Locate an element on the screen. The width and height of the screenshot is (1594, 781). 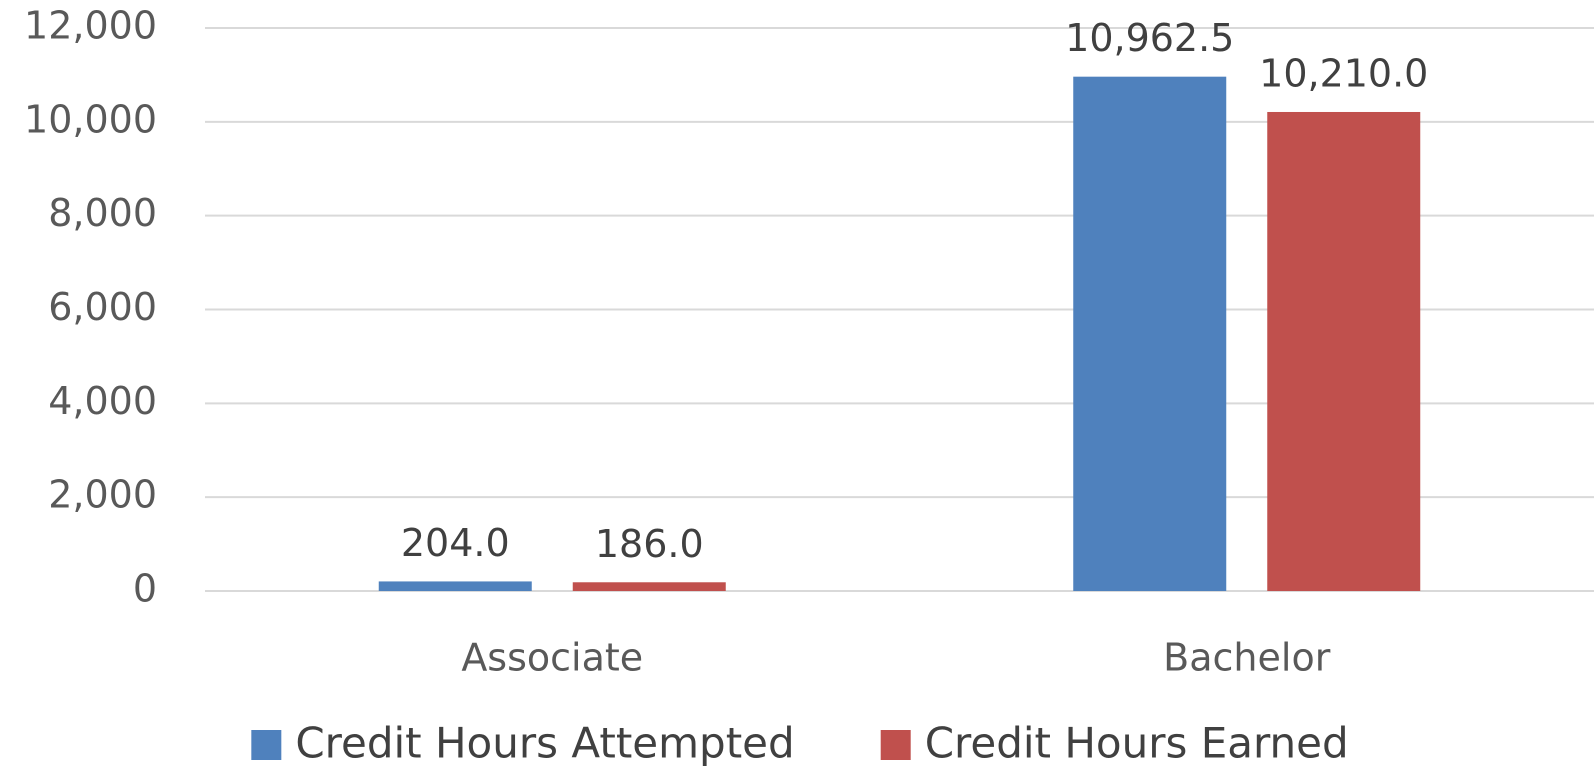
x-tick-label: Bachelor is located at coordinates (1247, 658).